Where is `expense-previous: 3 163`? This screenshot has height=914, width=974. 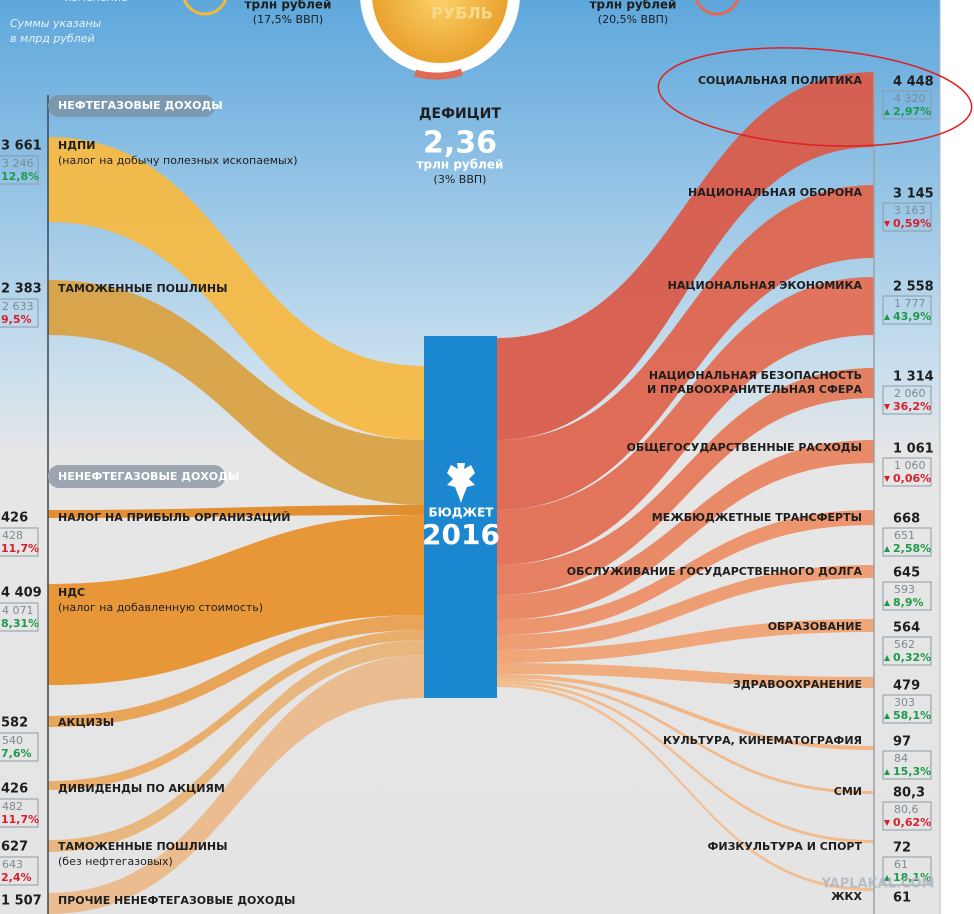 expense-previous: 3 163 is located at coordinates (910, 210).